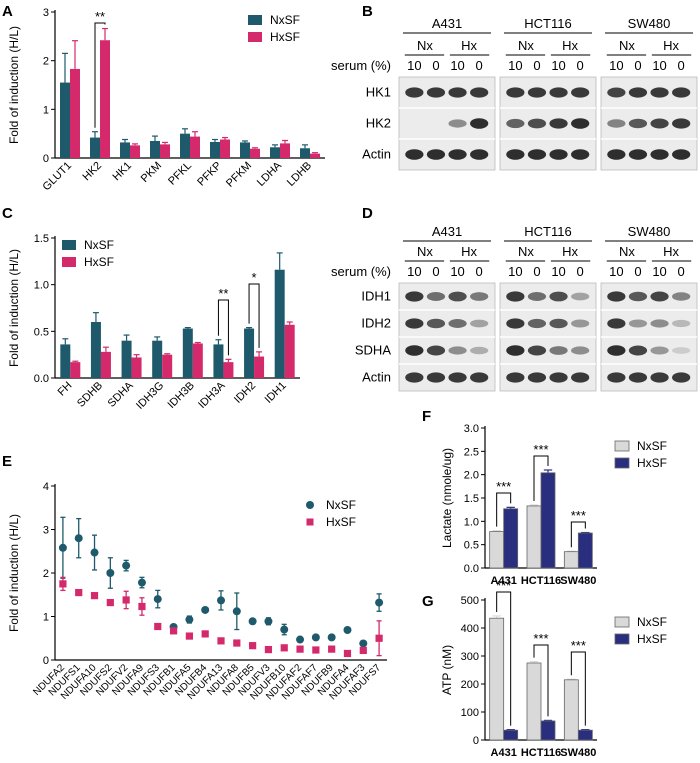 The width and height of the screenshot is (700, 763). What do you see at coordinates (367, 11) in the screenshot?
I see `panel-letter-b: B` at bounding box center [367, 11].